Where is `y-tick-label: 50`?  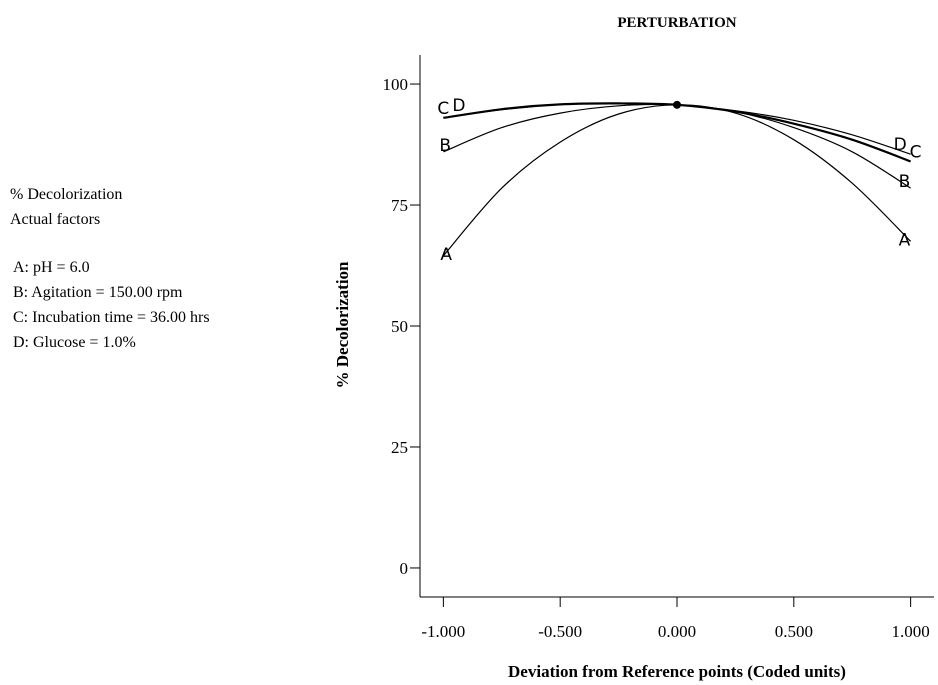
y-tick-label: 50 is located at coordinates (399, 326).